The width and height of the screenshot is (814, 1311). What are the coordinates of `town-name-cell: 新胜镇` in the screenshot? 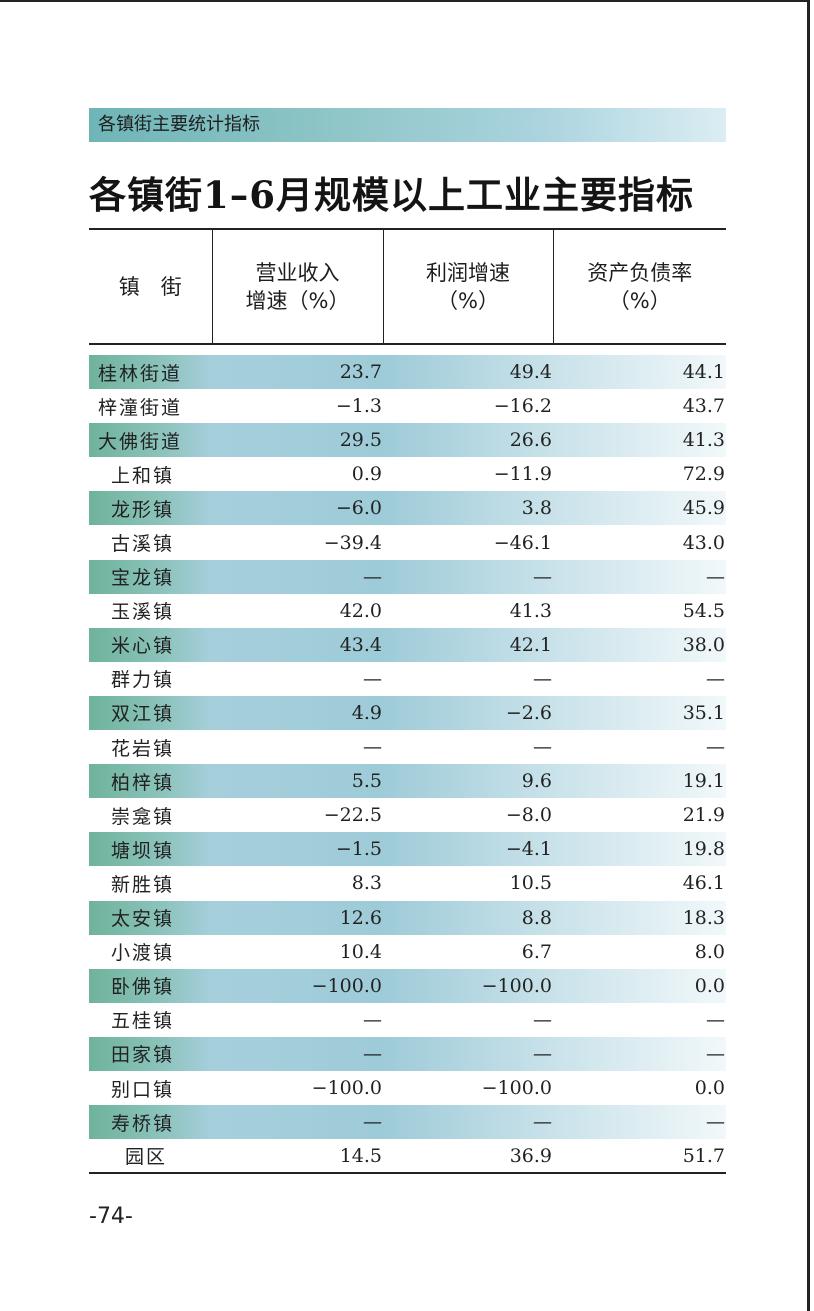 It's located at (143, 884).